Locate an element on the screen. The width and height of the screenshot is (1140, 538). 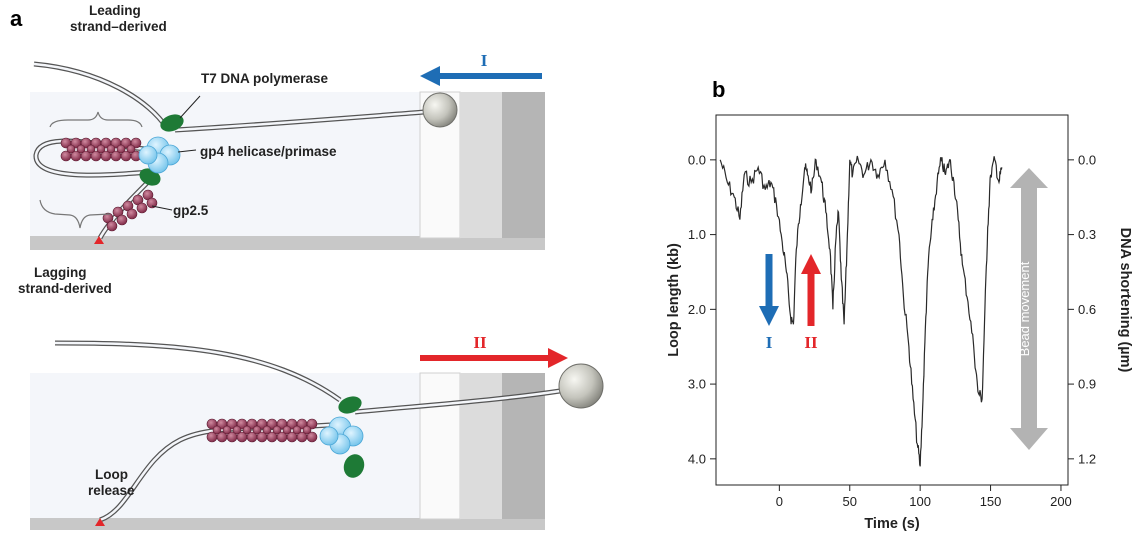
y-tick-label: 3.0 is located at coordinates (697, 384).